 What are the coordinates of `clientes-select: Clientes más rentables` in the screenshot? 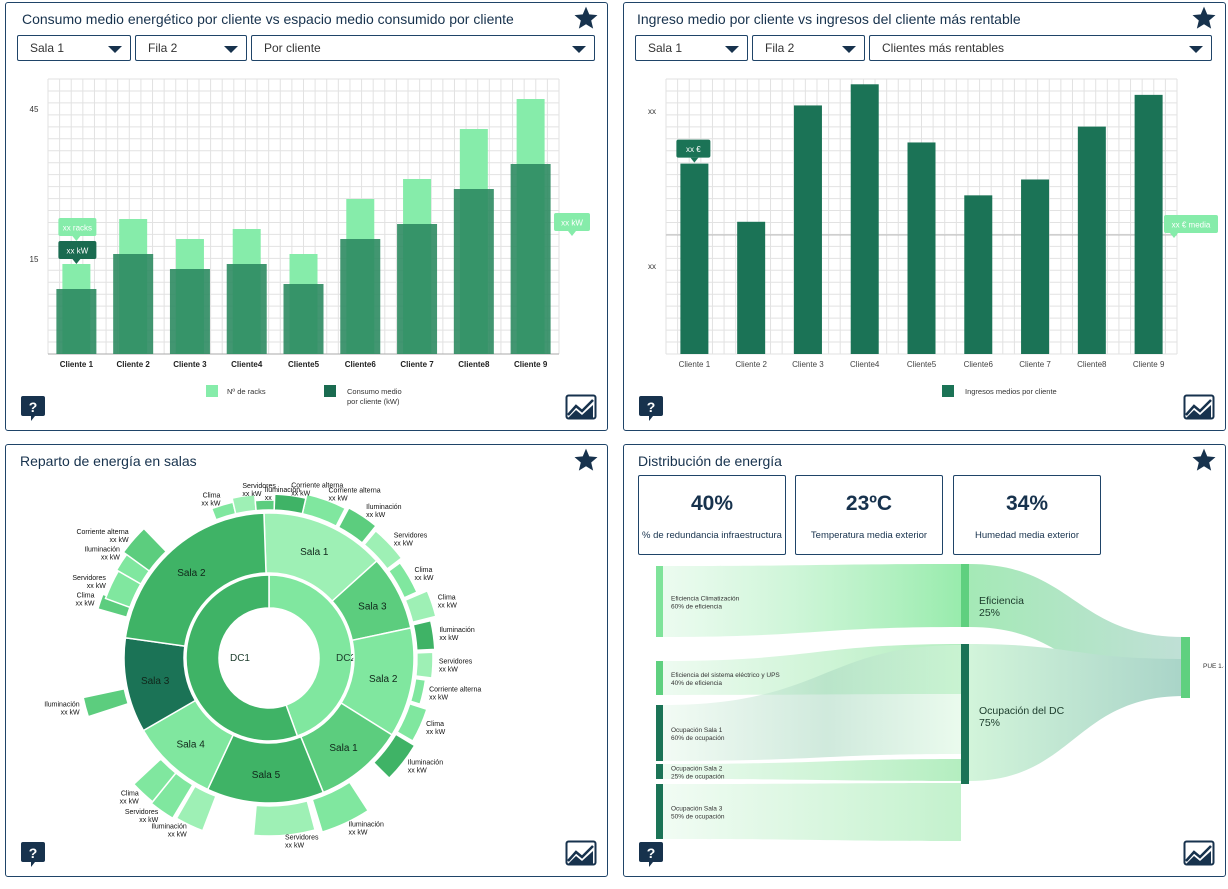 It's located at (1040, 48).